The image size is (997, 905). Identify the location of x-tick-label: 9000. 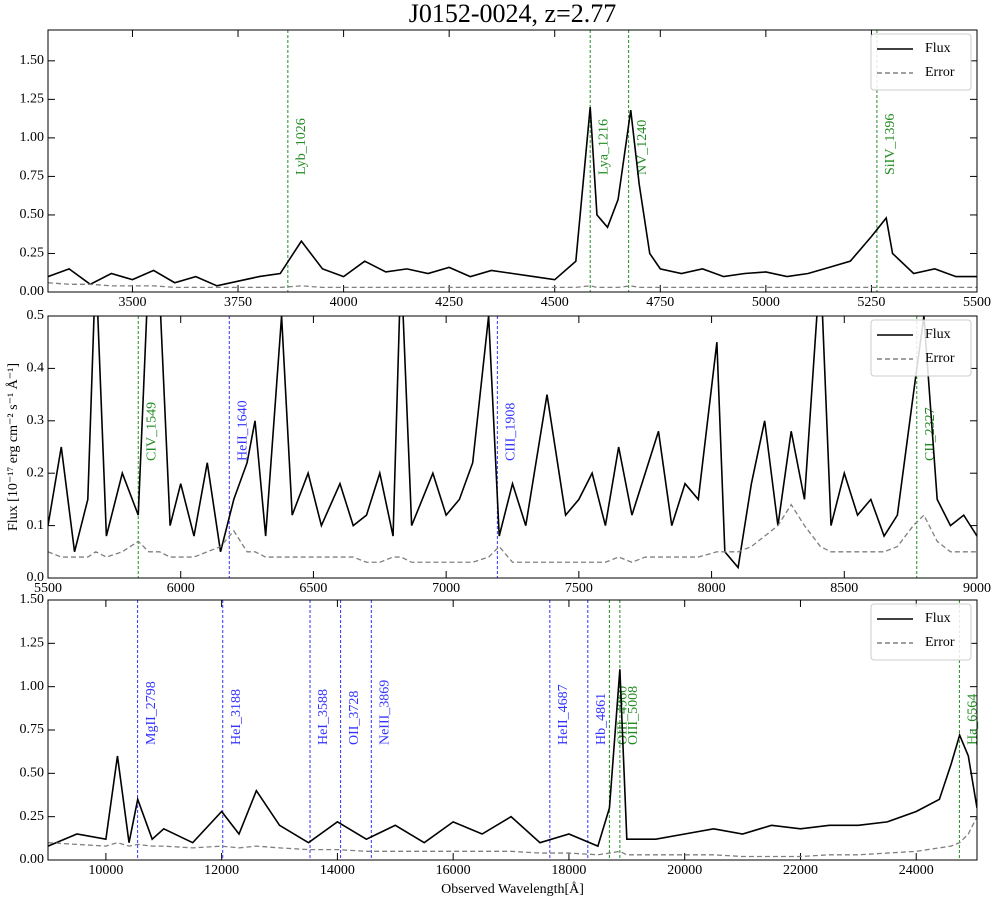
(977, 588).